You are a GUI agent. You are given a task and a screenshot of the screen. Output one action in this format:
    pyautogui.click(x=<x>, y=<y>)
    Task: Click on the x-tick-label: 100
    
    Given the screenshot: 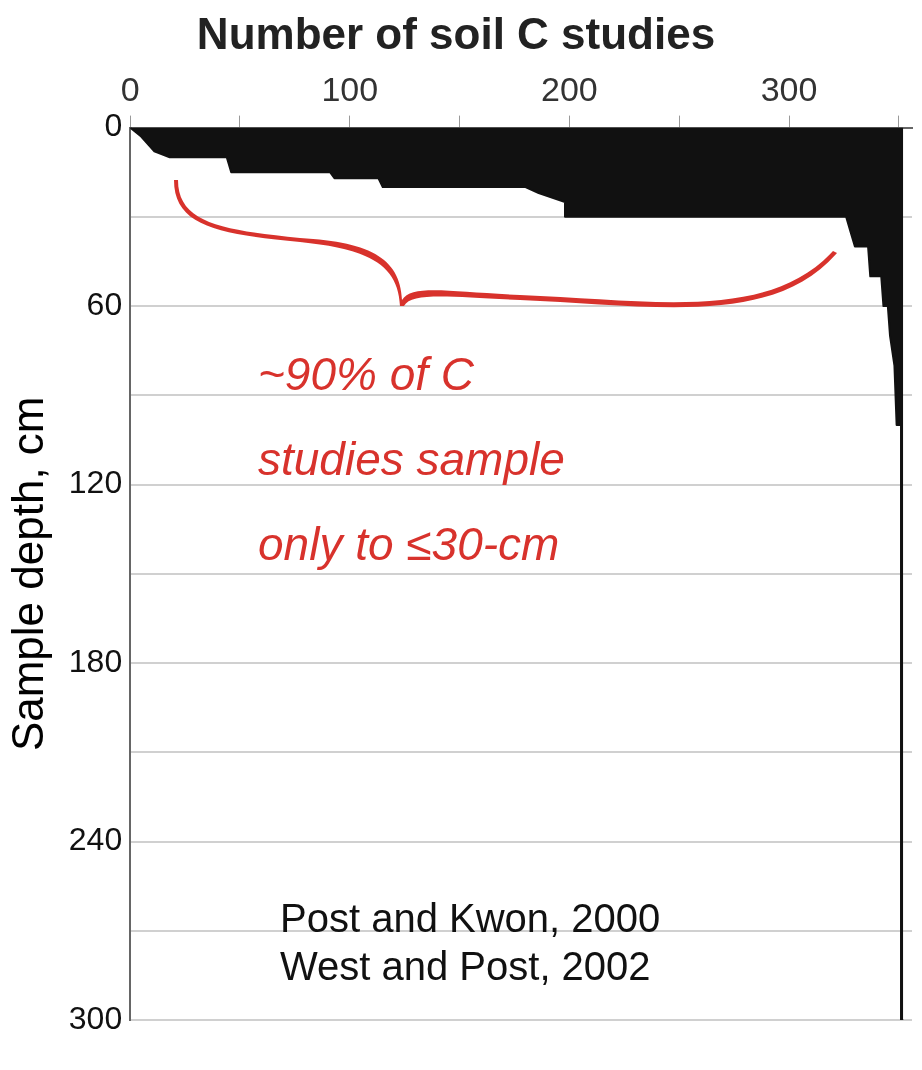 What is the action you would take?
    pyautogui.click(x=350, y=88)
    